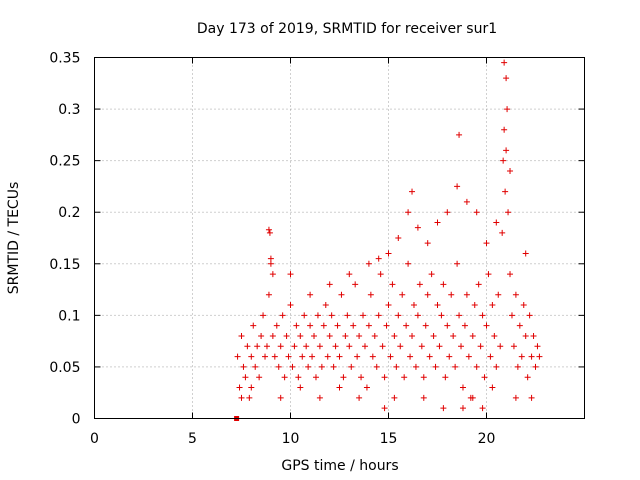 Image resolution: width=640 pixels, height=480 pixels. What do you see at coordinates (14, 238) in the screenshot?
I see `y-axis-title: SRMTID / TECUs` at bounding box center [14, 238].